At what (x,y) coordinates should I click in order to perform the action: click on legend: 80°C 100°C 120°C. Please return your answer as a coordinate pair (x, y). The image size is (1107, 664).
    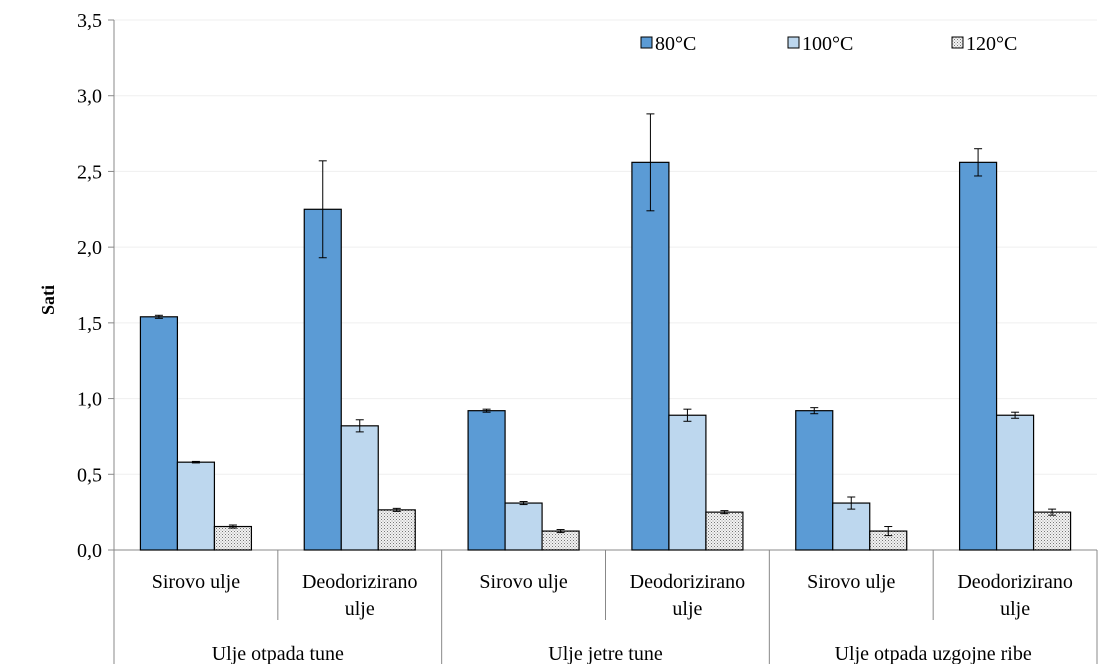
    Looking at the image, I should click on (828, 44).